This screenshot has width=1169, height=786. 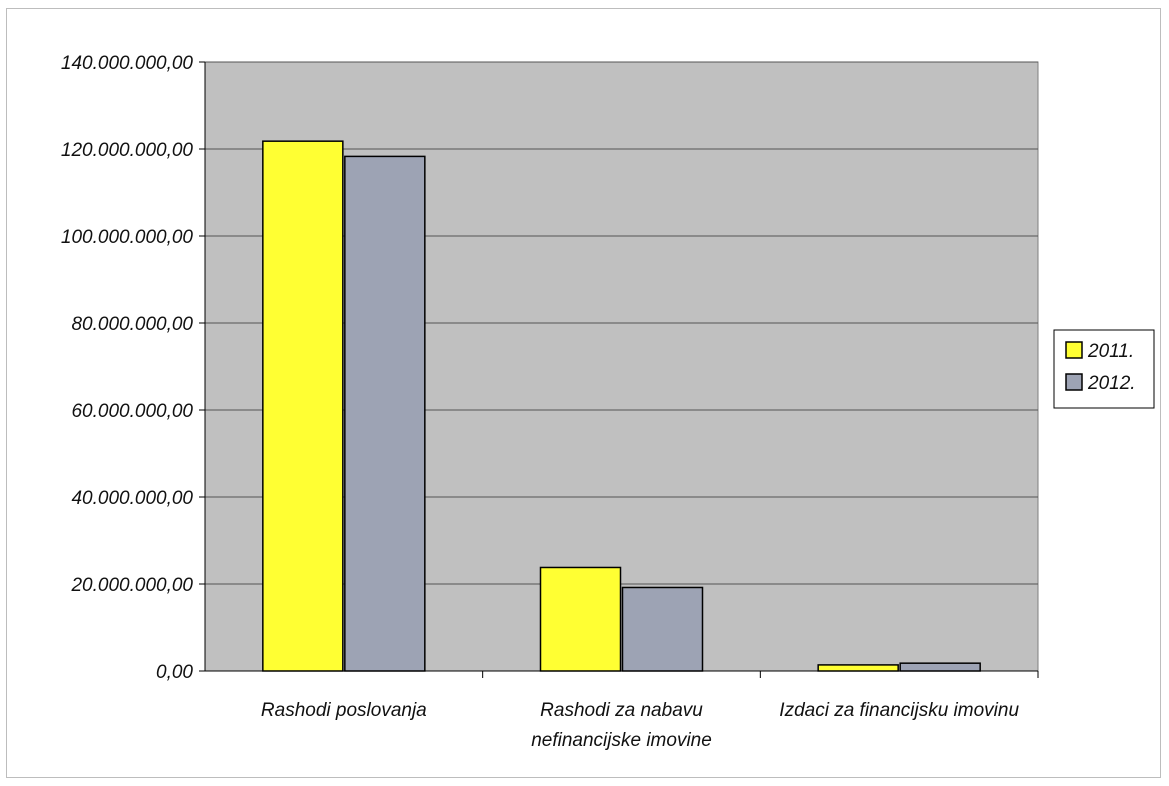 What do you see at coordinates (132, 411) in the screenshot?
I see `y-tick-label: 60.000.000,00` at bounding box center [132, 411].